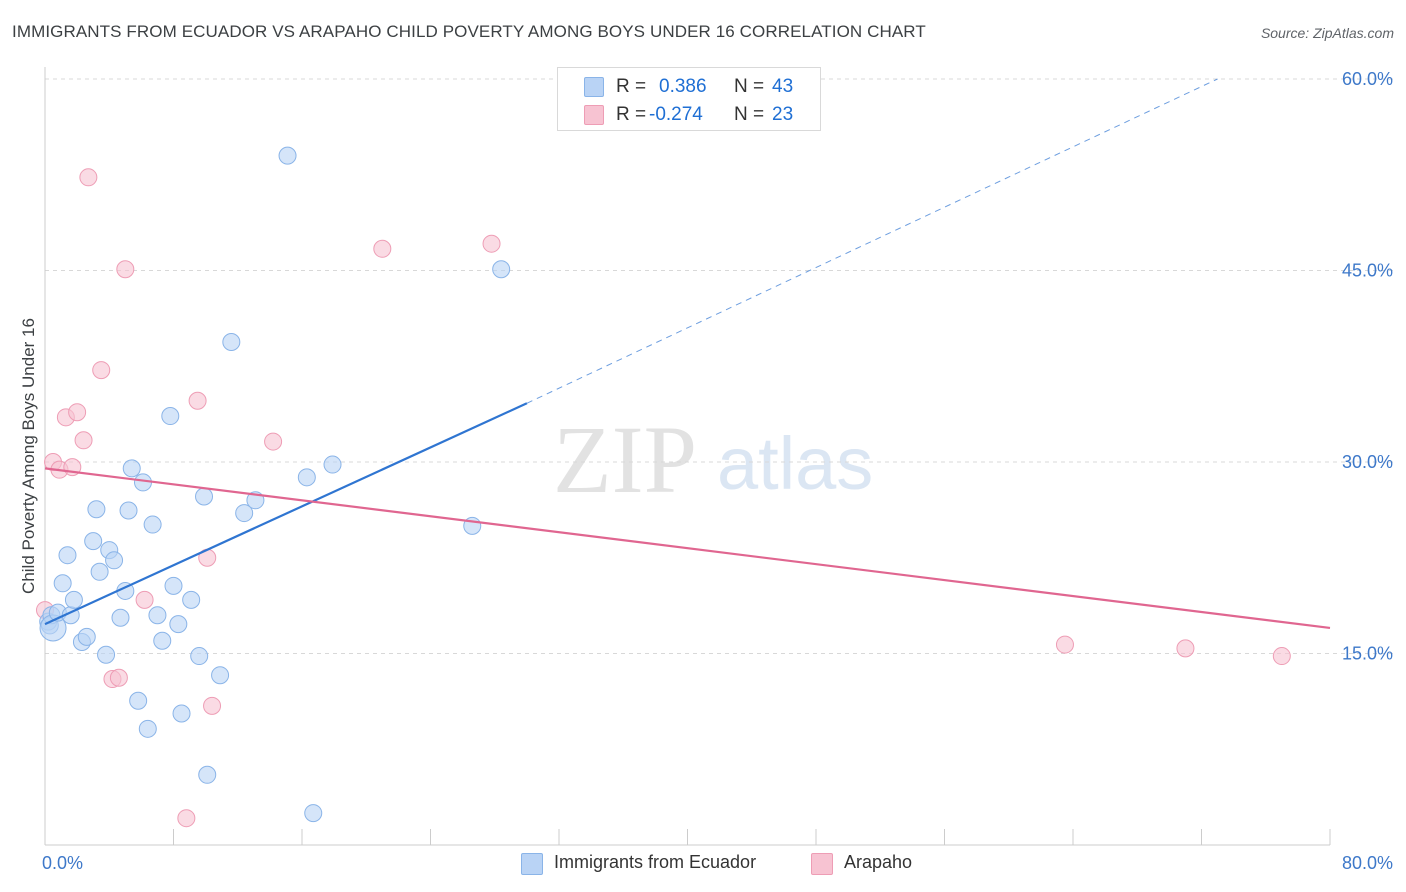 This screenshot has height=892, width=1406. What do you see at coordinates (1367, 271) in the screenshot?
I see `y-tick-label: 45.0%` at bounding box center [1367, 271].